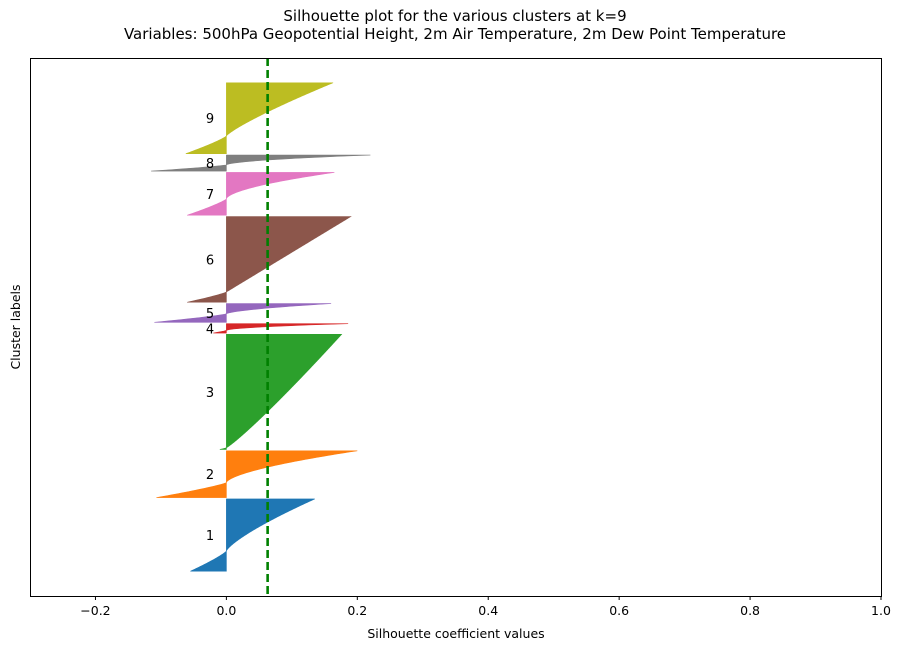 The height and width of the screenshot is (650, 903). I want to click on cluster-4-silhouette, so click(281, 328).